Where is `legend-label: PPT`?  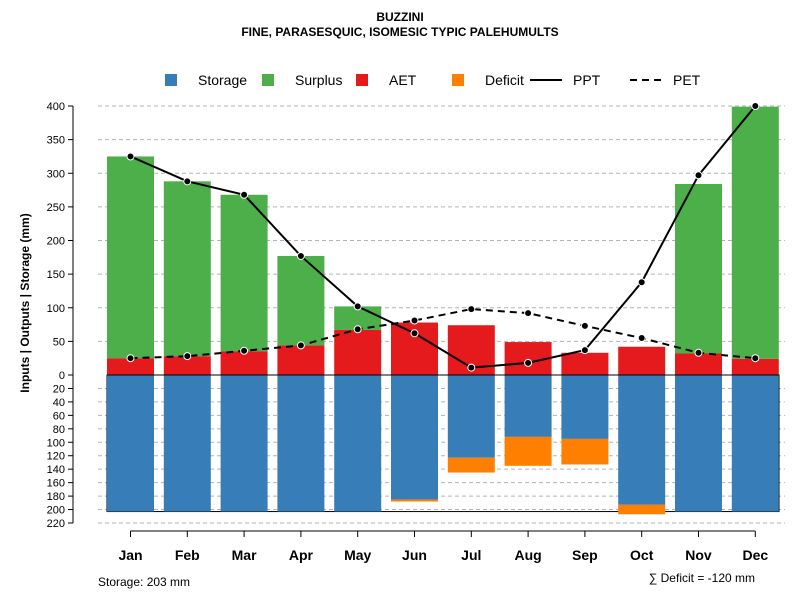
legend-label: PPT is located at coordinates (587, 80).